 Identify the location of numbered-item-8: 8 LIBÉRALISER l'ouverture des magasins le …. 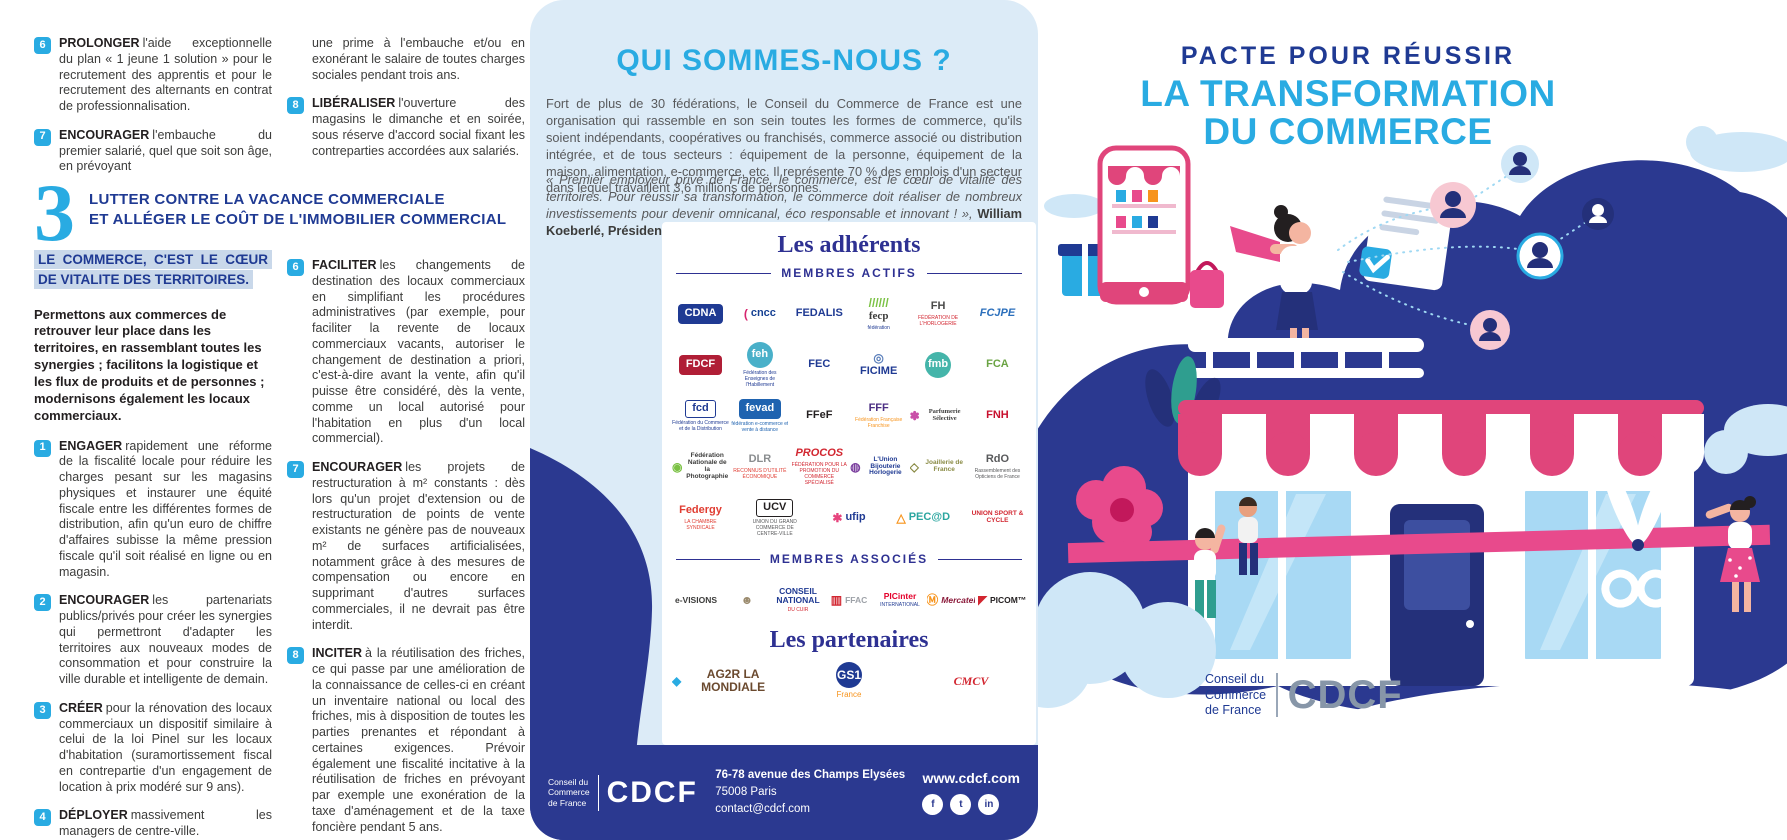
(406, 127).